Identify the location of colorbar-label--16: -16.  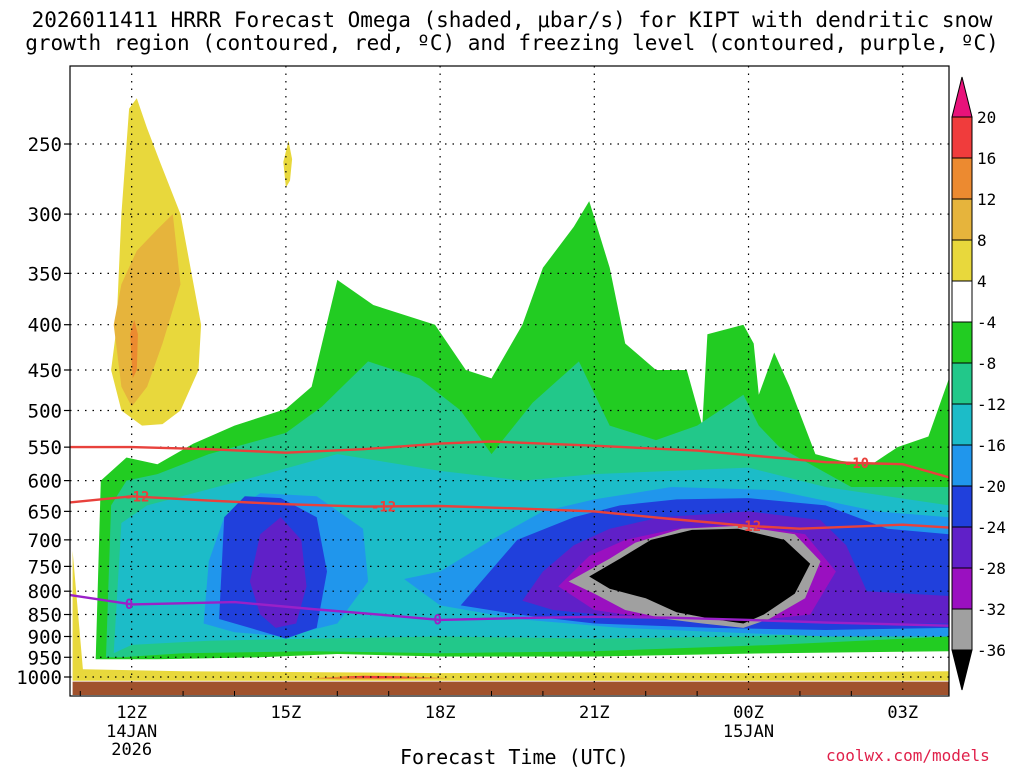
(991, 445).